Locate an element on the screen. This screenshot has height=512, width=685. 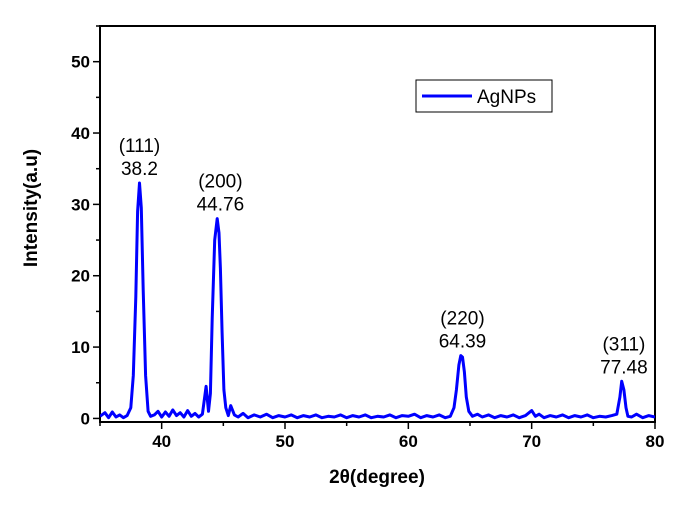
y-tick-label: 40 is located at coordinates (80, 133).